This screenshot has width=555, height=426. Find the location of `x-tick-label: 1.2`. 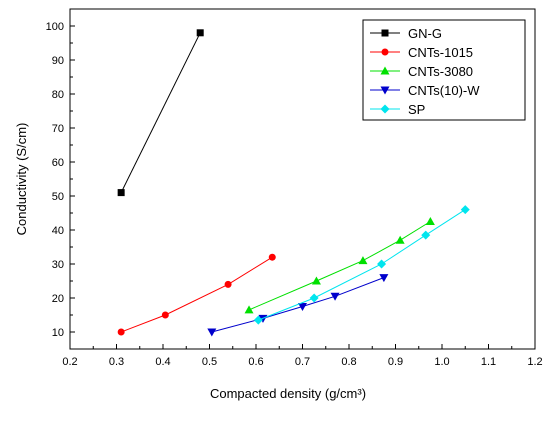

x-tick-label: 1.2 is located at coordinates (534, 362).